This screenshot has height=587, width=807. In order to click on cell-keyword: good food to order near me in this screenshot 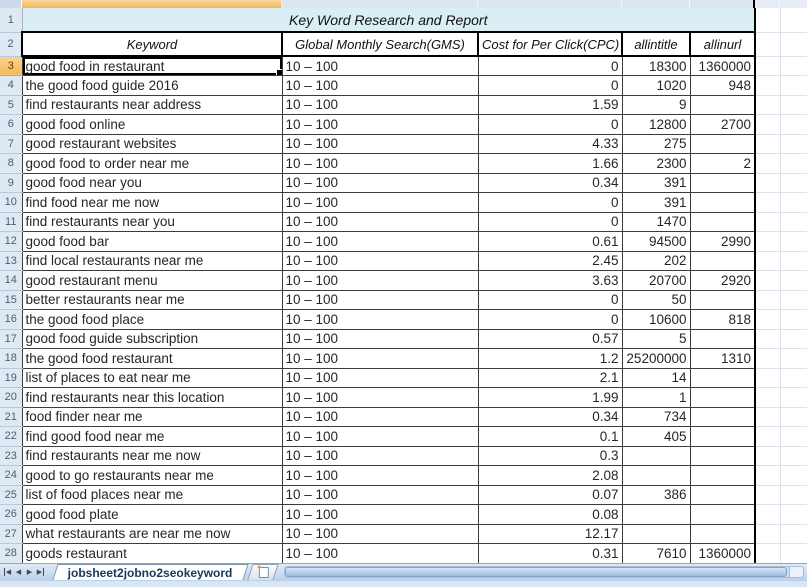, I will do `click(152, 163)`.